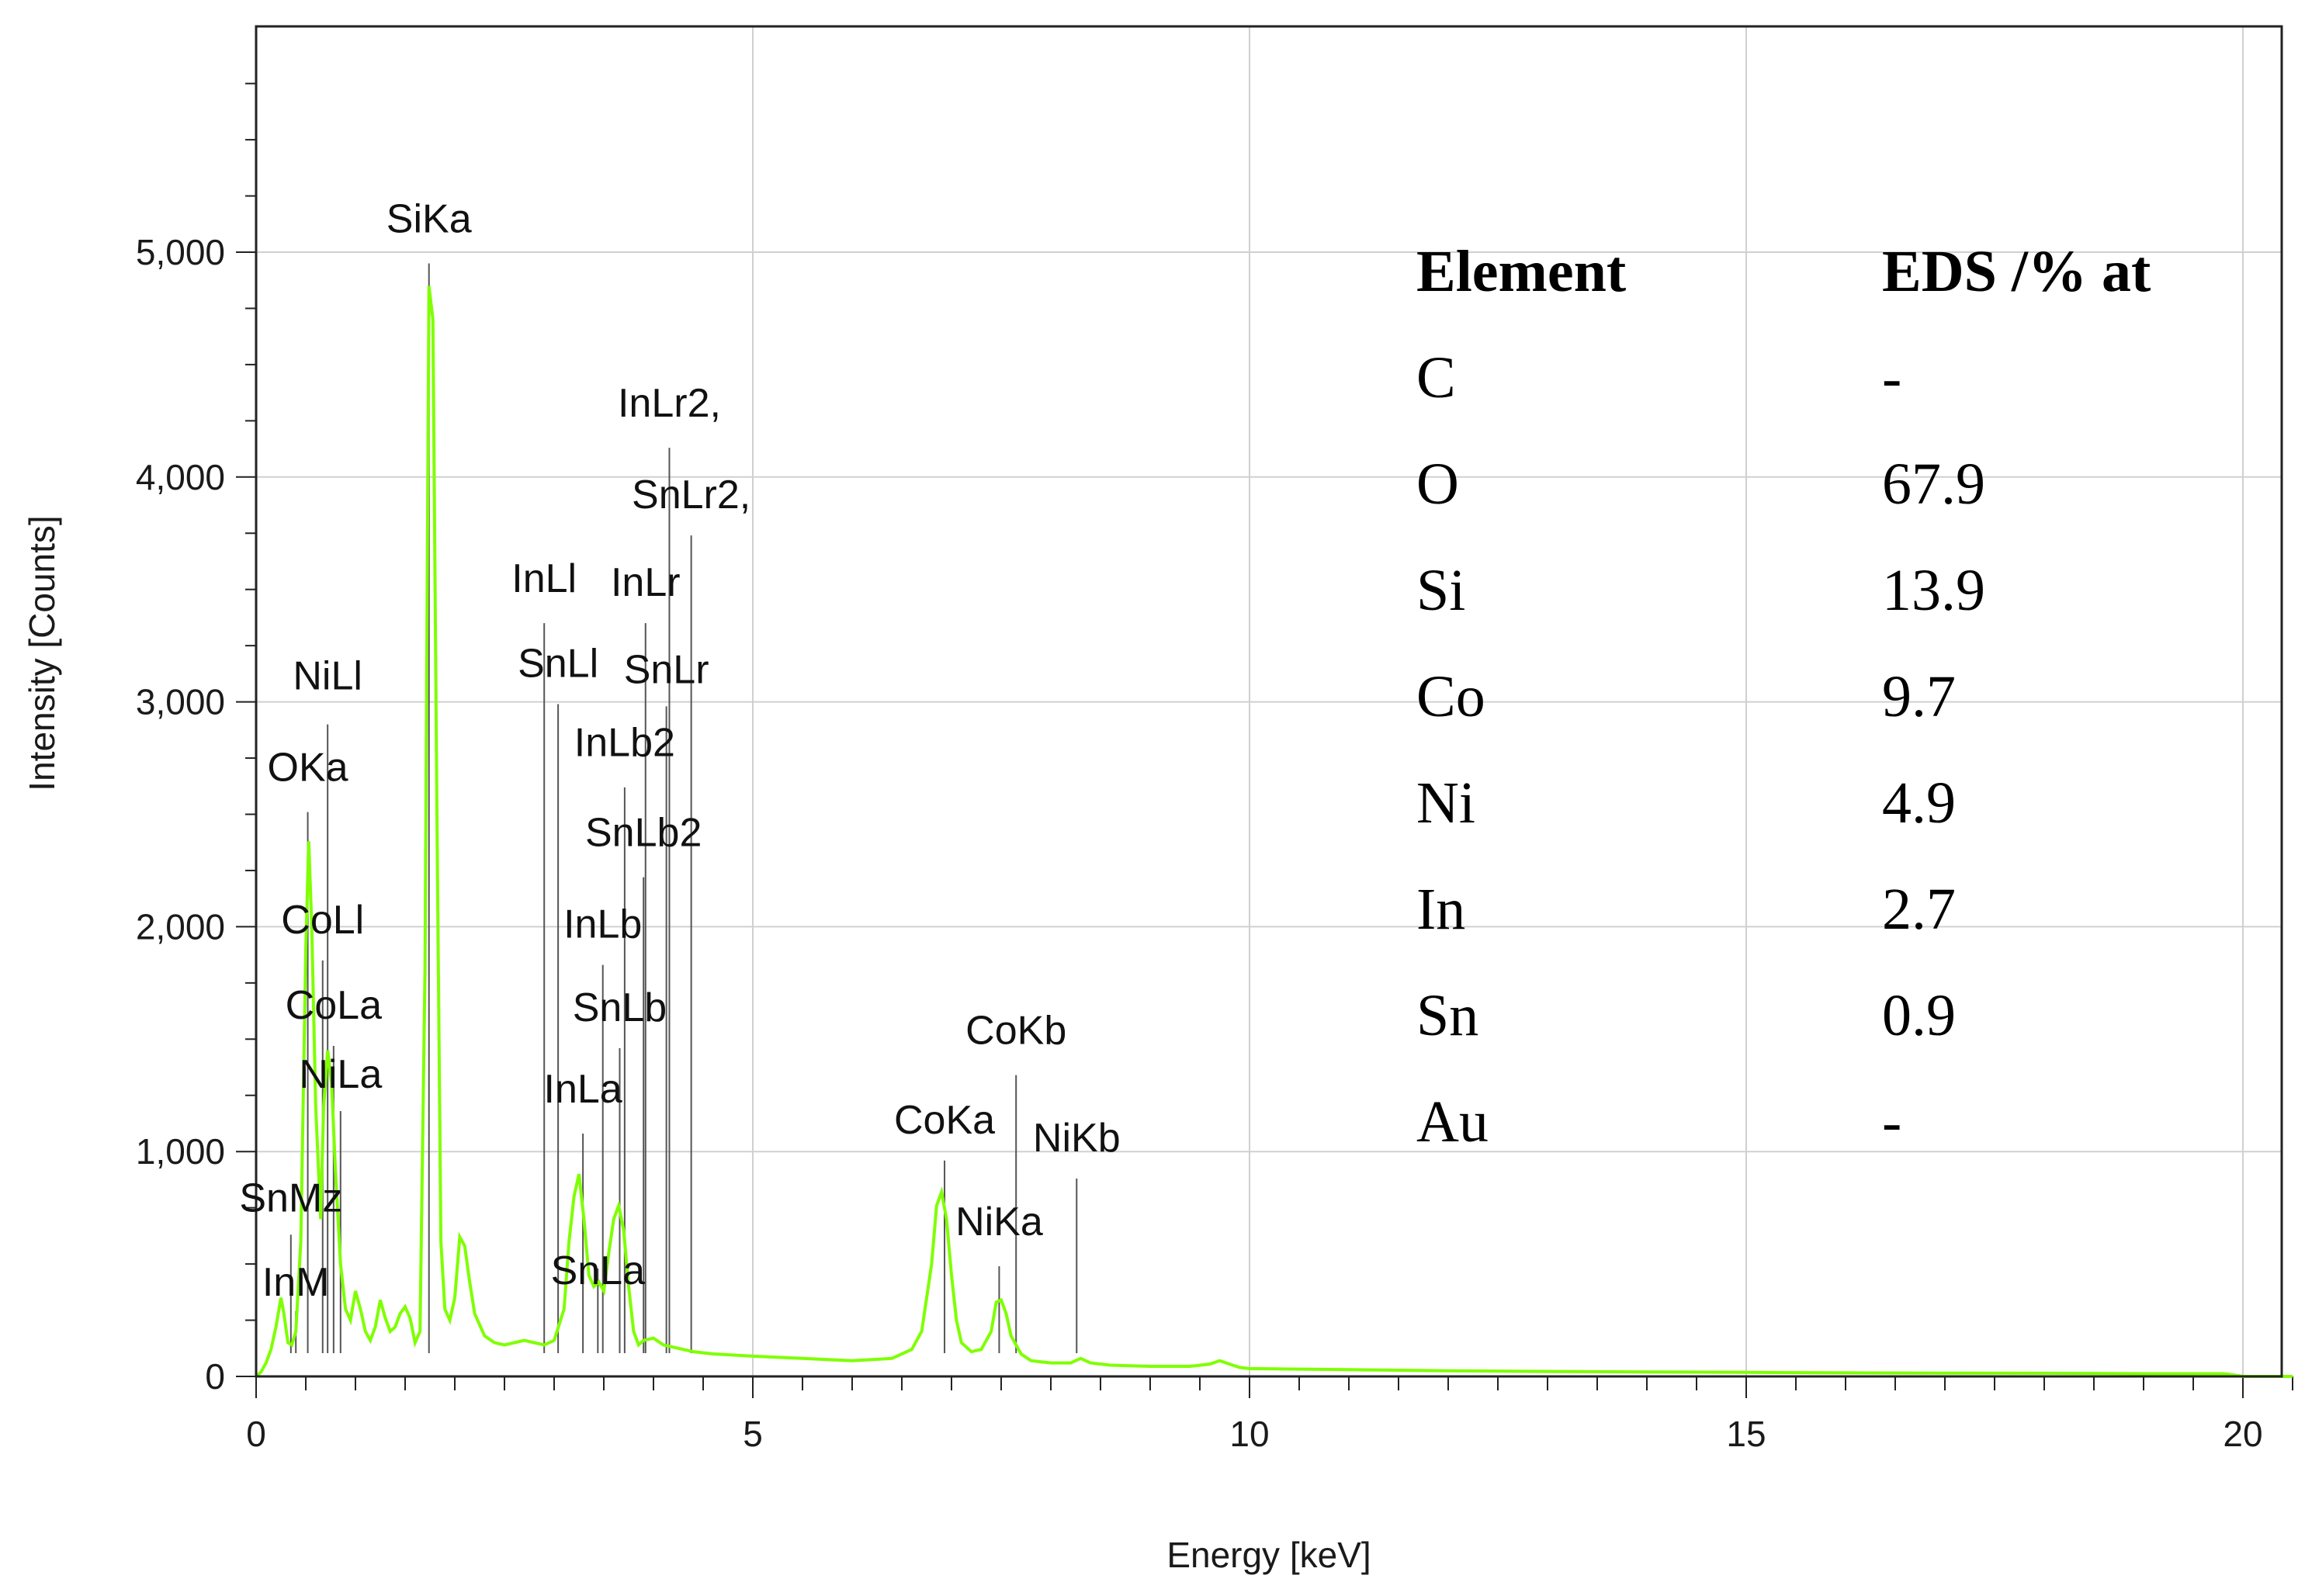 The width and height of the screenshot is (2305, 1596). What do you see at coordinates (429, 218) in the screenshot?
I see `peak-label: SiKa` at bounding box center [429, 218].